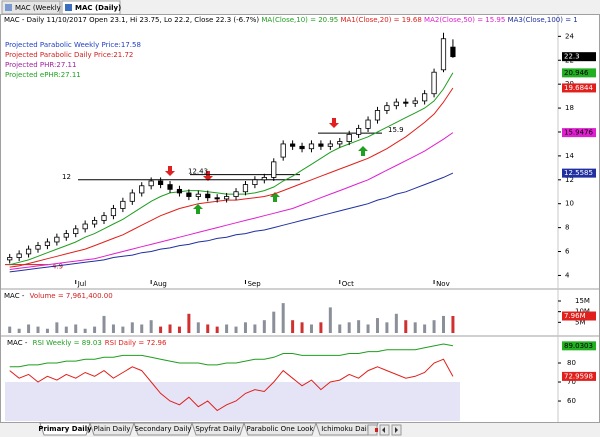 The width and height of the screenshot is (600, 437). Describe the element at coordinates (98, 8) in the screenshot. I see `tab-label: MAC (Daily)` at that location.